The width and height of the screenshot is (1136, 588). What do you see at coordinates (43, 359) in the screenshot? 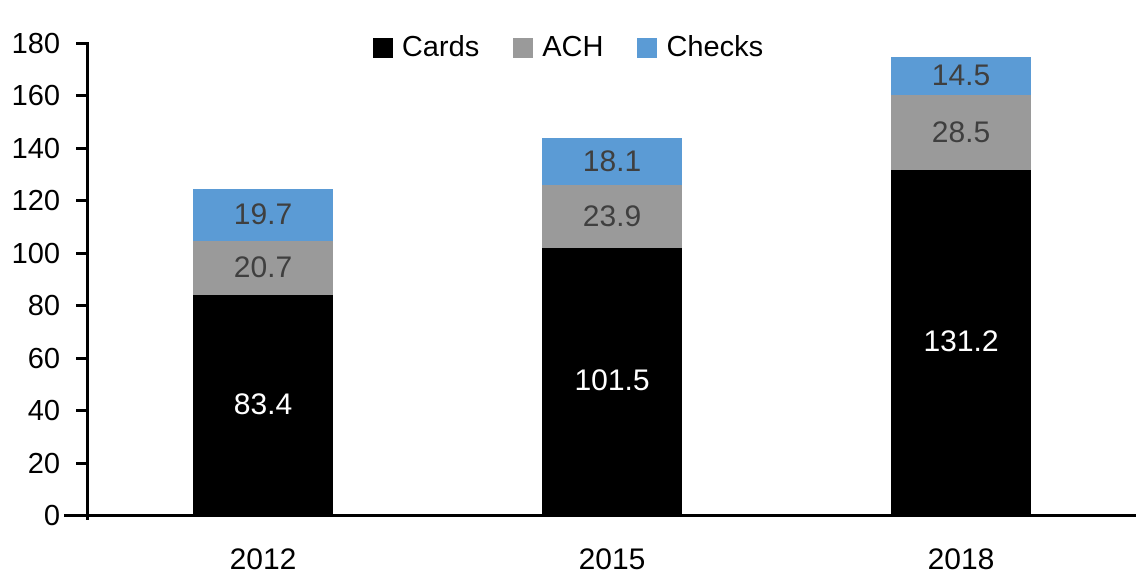
I see `y-axis-tick-label: 60` at bounding box center [43, 359].